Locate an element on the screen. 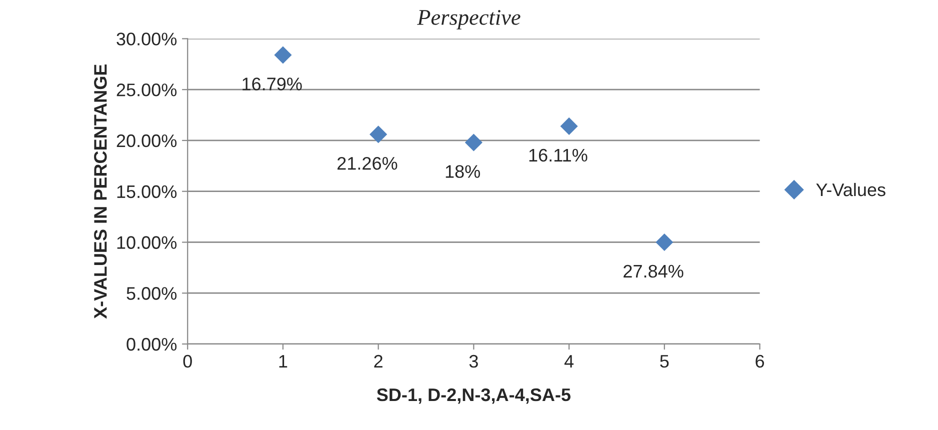 This screenshot has height=430, width=938. x-tick-label: 0 is located at coordinates (187, 361).